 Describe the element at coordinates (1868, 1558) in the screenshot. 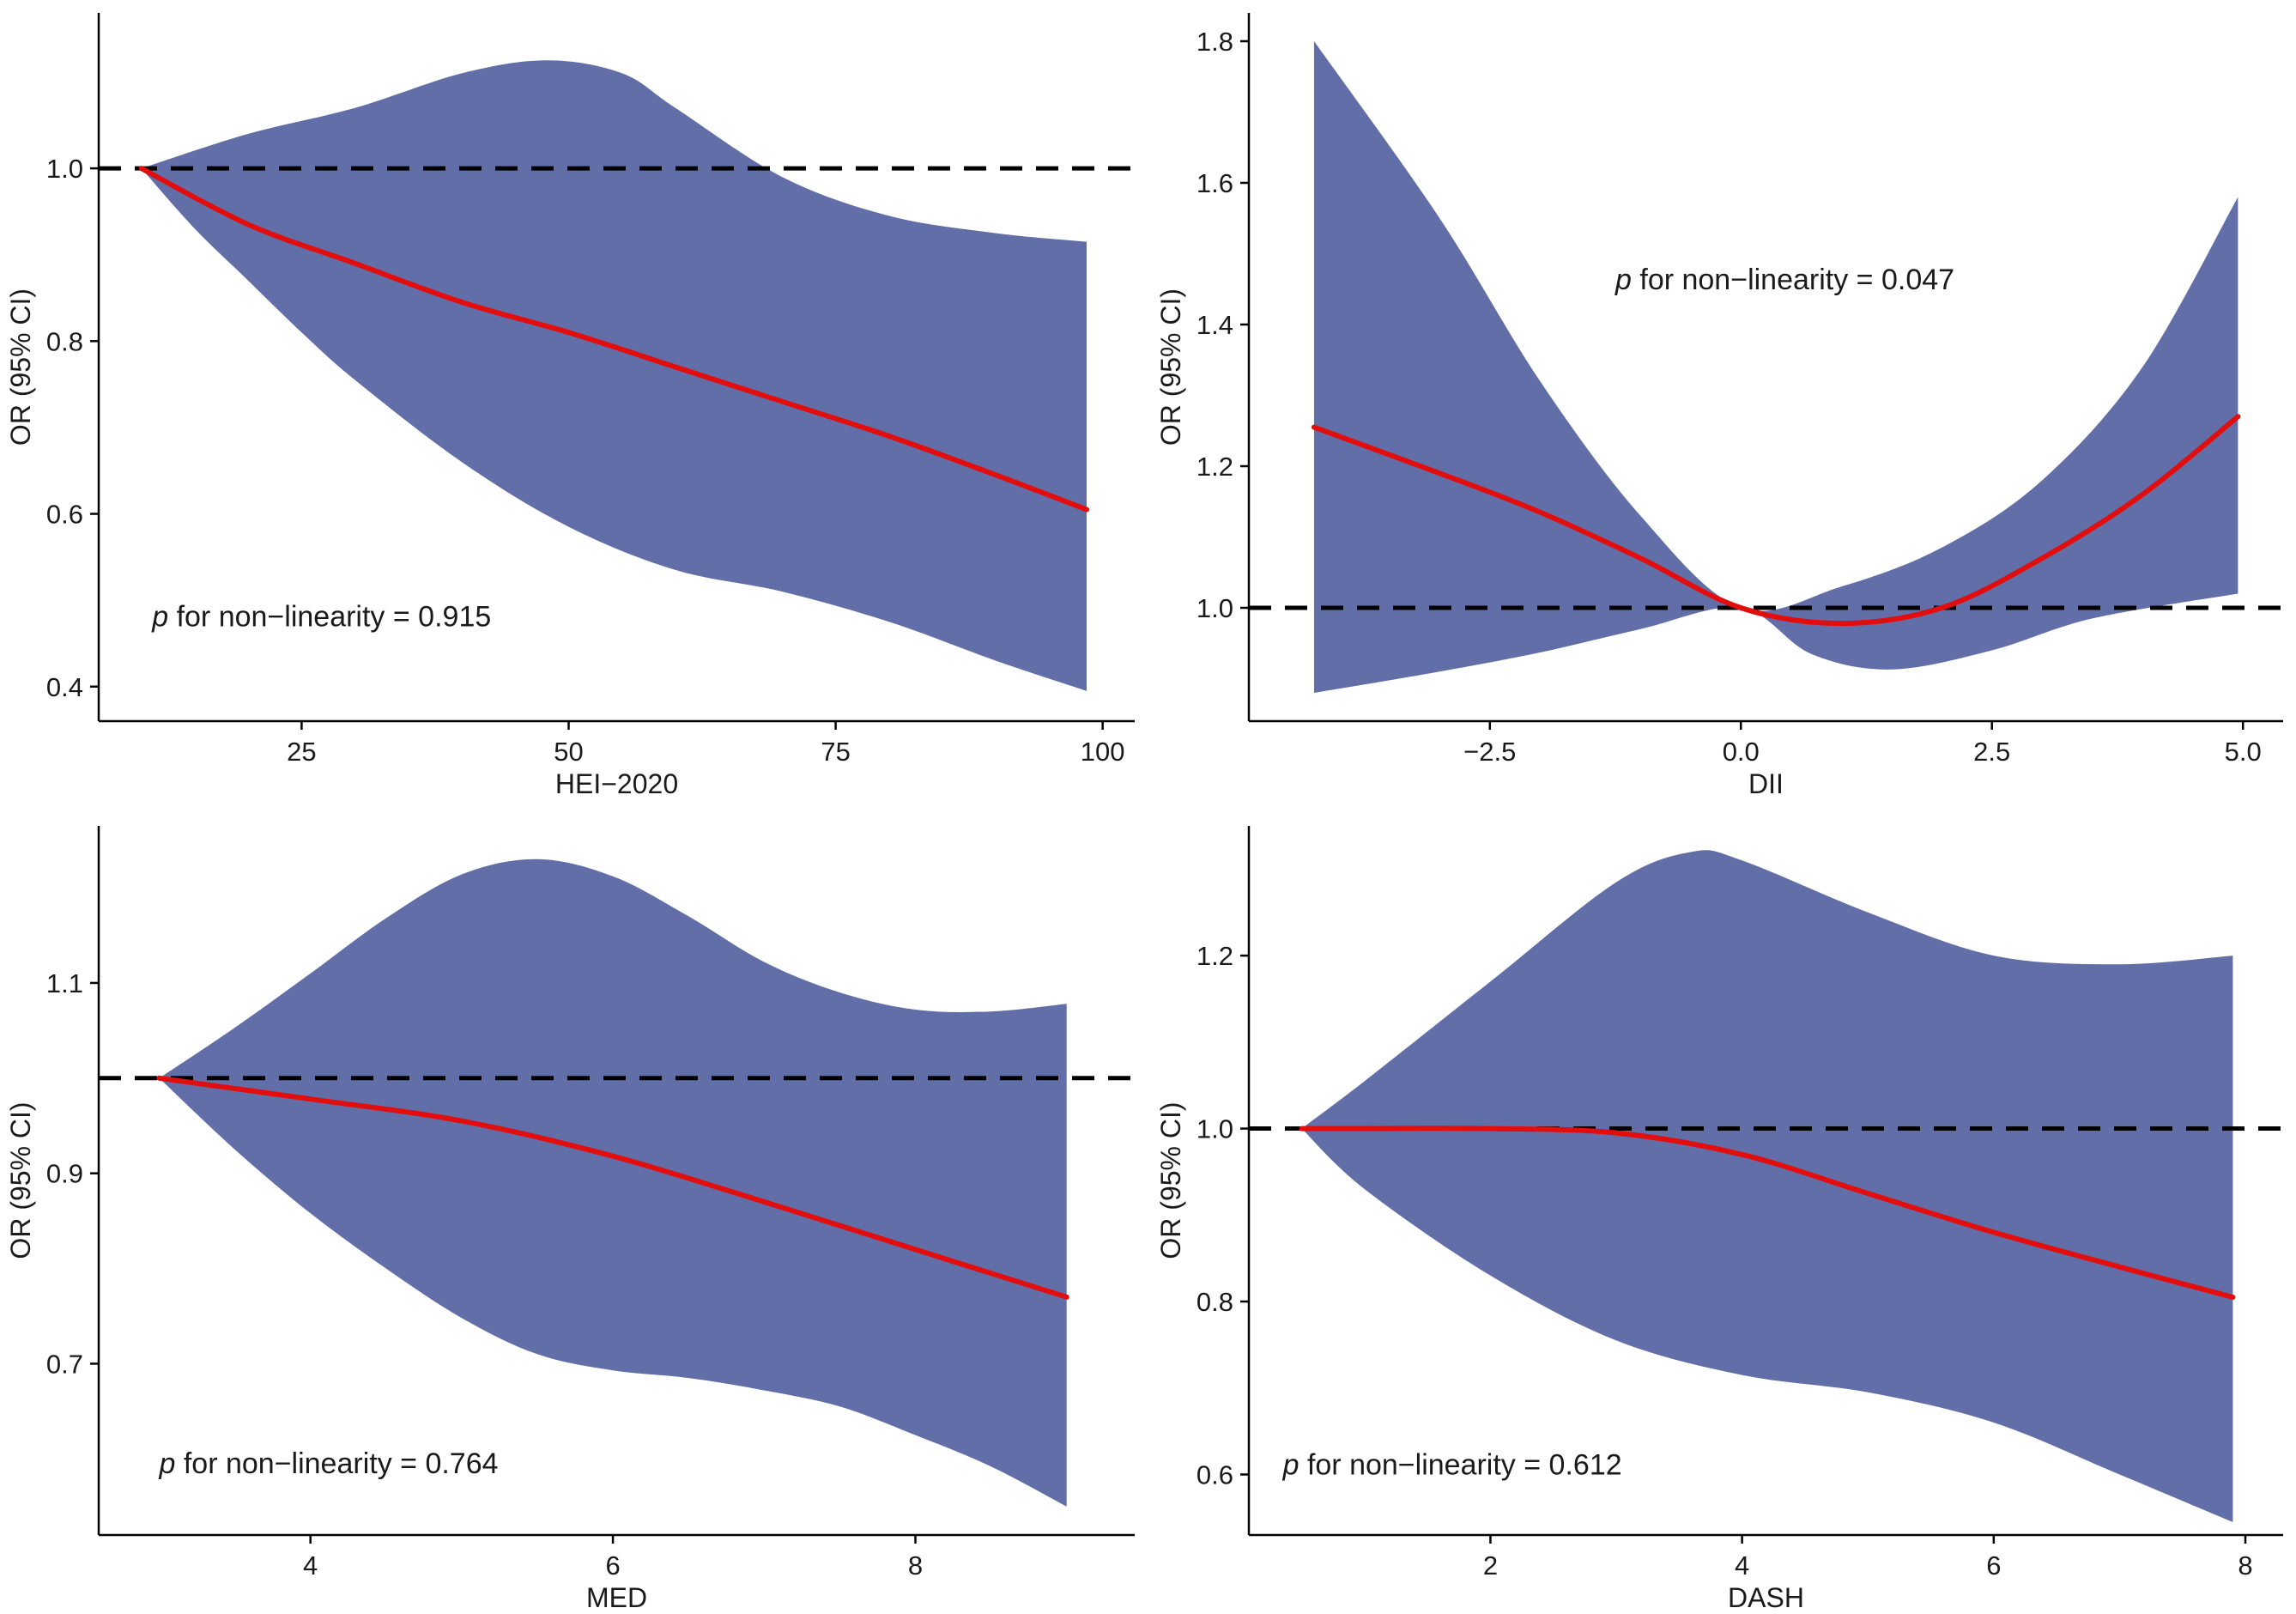

I see `dash-x-ticks: 2 4 6 8` at that location.